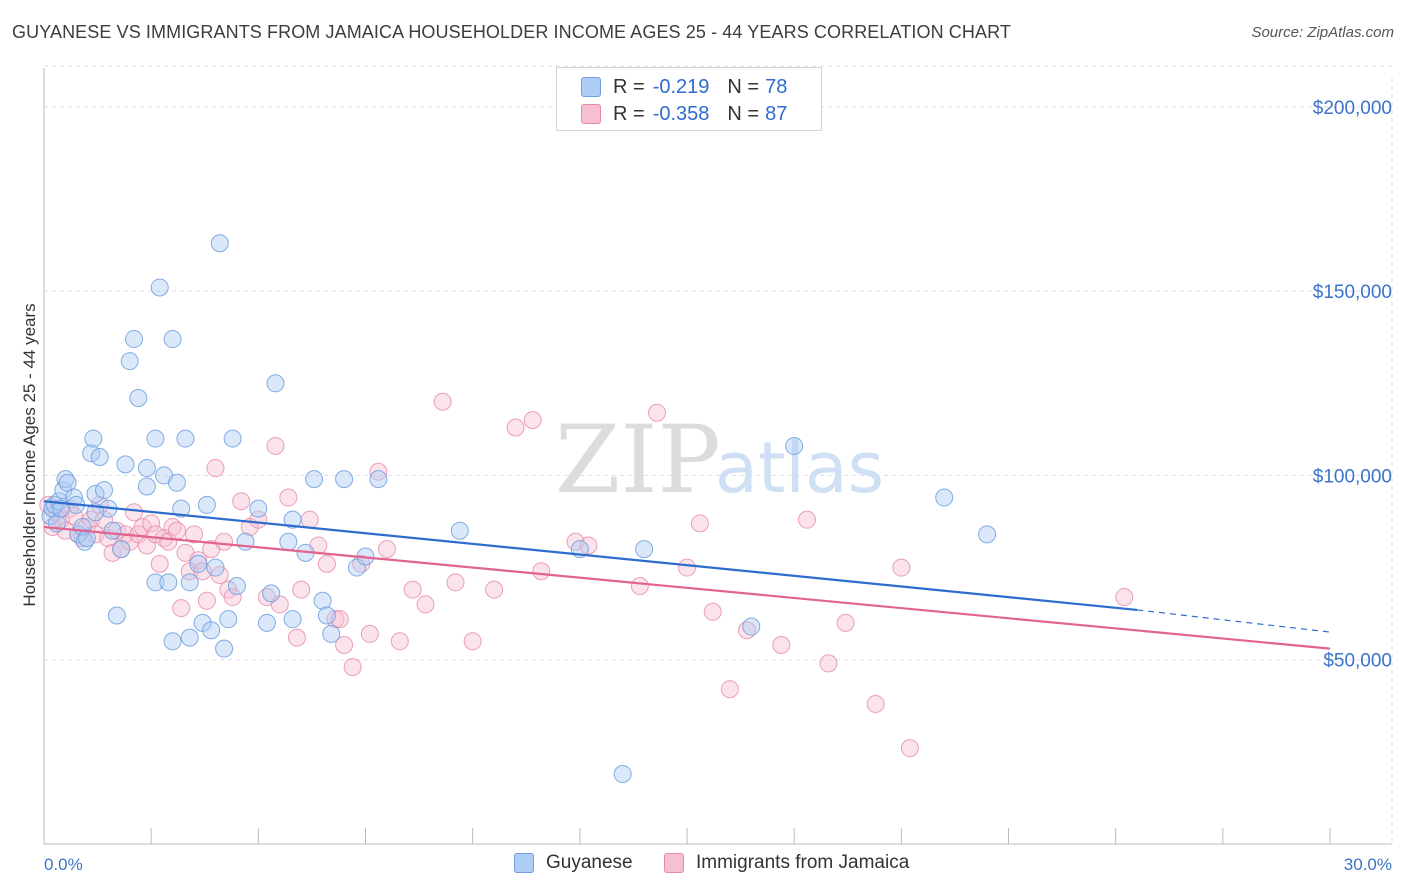 Image resolution: width=1406 pixels, height=892 pixels. I want to click on watermark-atlas: atlas, so click(799, 468).